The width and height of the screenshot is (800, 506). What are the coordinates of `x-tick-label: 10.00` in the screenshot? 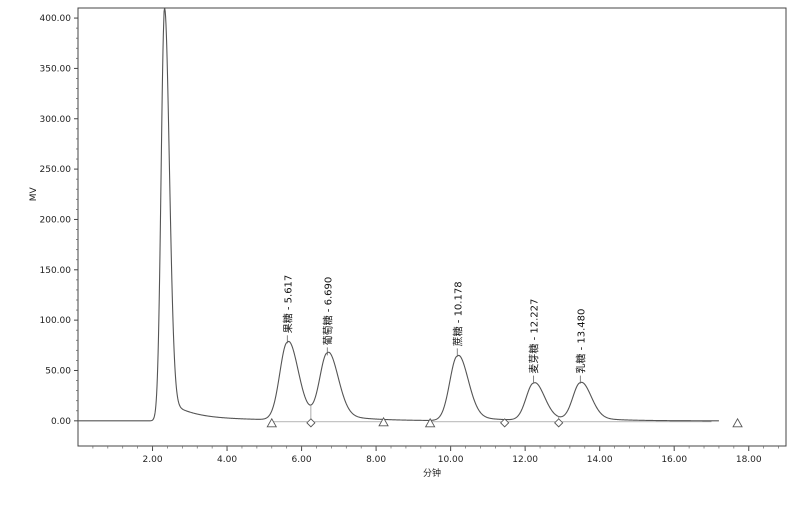 It's located at (451, 460).